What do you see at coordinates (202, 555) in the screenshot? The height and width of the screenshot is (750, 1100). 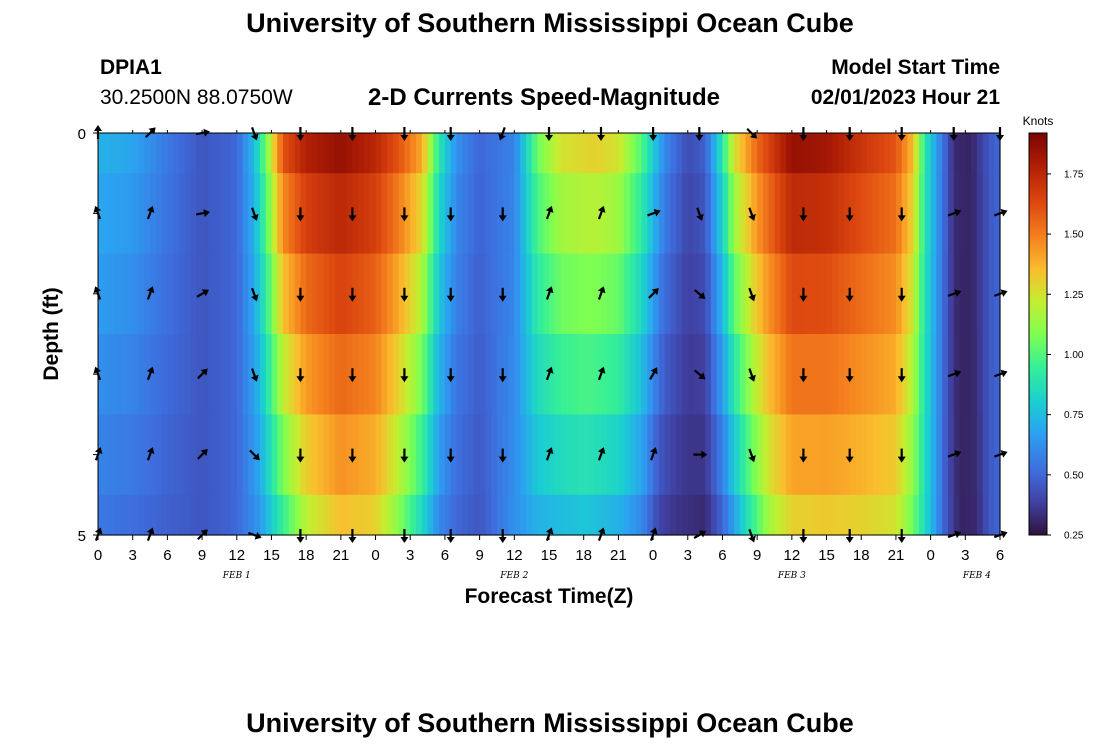 I see `x-tick-label: 9` at bounding box center [202, 555].